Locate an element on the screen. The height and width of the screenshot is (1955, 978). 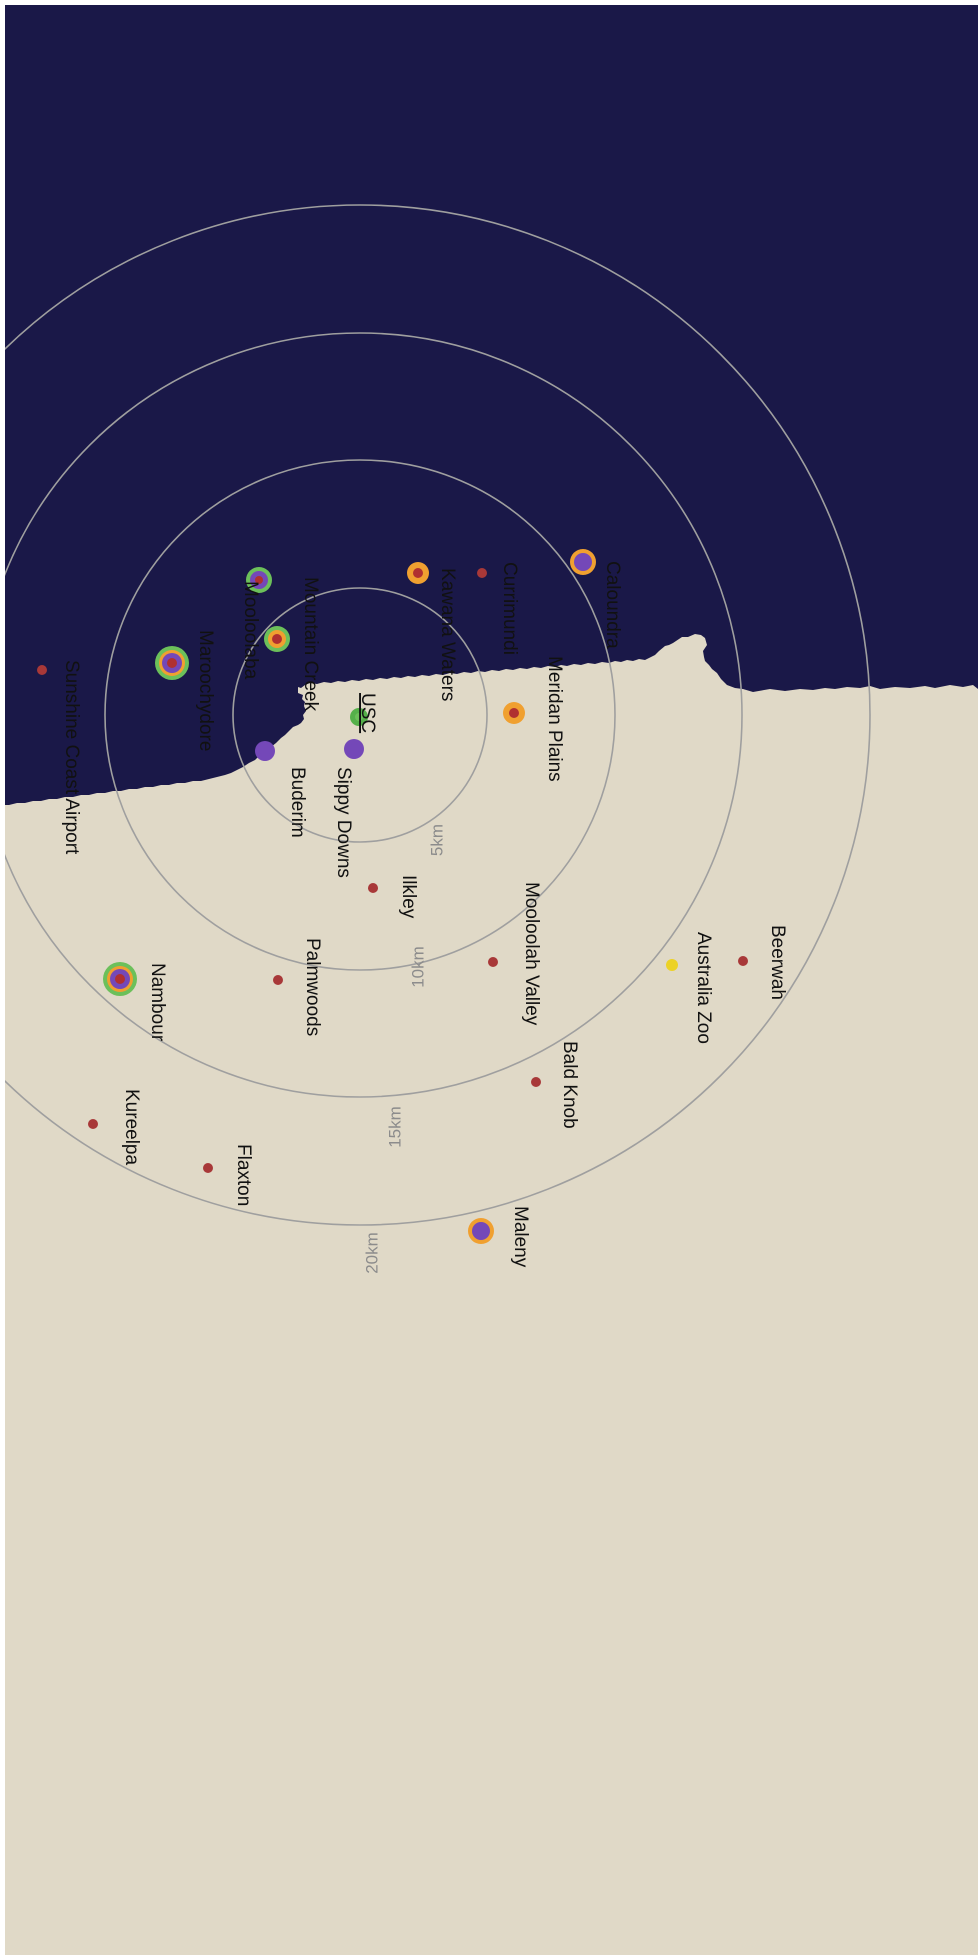
place-label-usc: USC is located at coordinates (367, 713).